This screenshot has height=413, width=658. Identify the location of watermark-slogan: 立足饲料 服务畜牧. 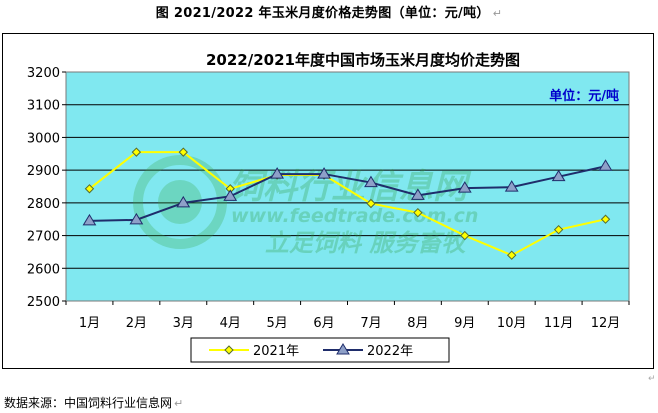
(367, 243).